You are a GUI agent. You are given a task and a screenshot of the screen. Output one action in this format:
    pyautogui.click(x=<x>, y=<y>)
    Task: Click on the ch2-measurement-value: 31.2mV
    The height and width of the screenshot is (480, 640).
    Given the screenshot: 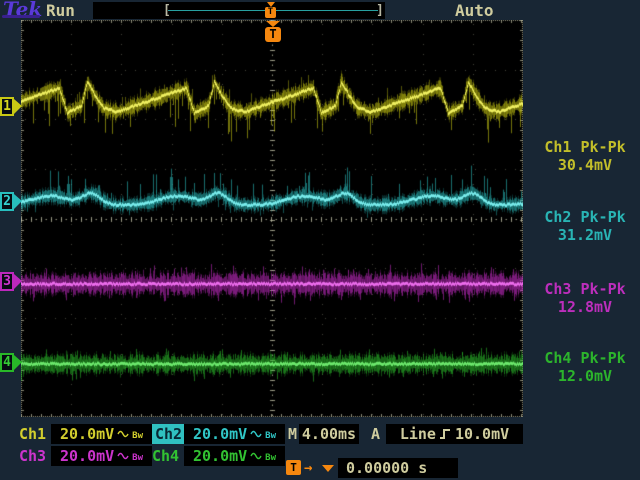 What is the action you would take?
    pyautogui.click(x=585, y=235)
    